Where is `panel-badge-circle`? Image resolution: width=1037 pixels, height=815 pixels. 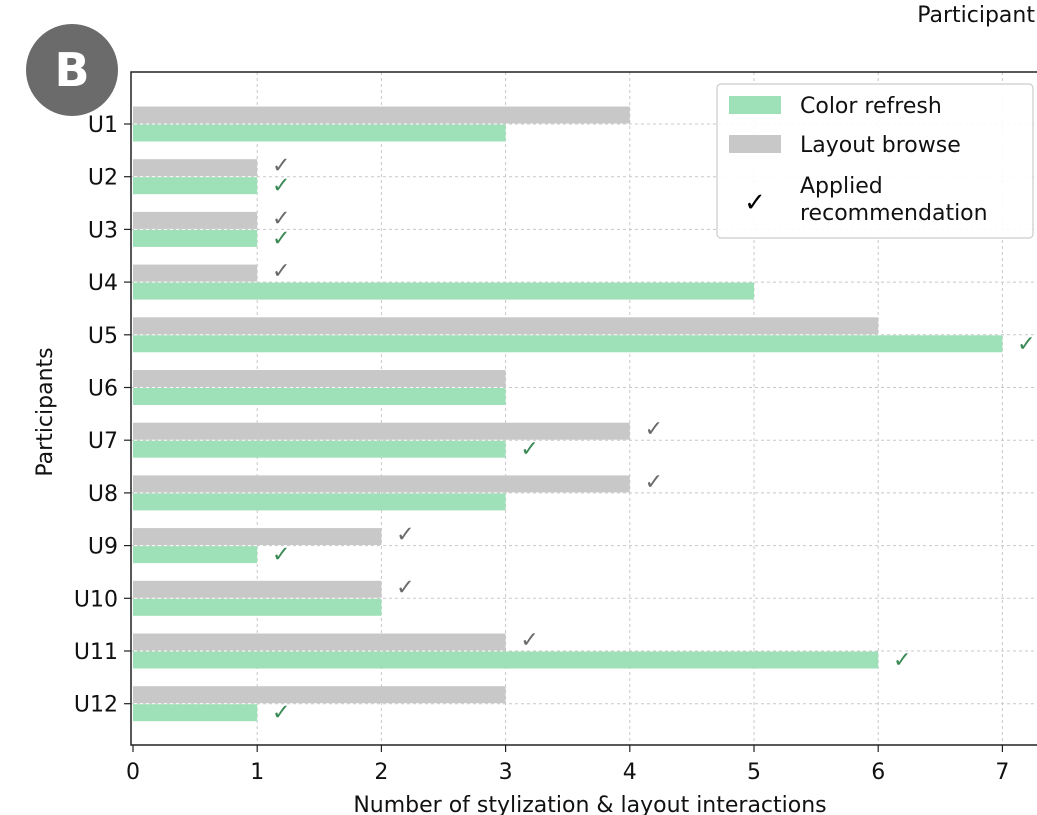 panel-badge-circle is located at coordinates (72, 70).